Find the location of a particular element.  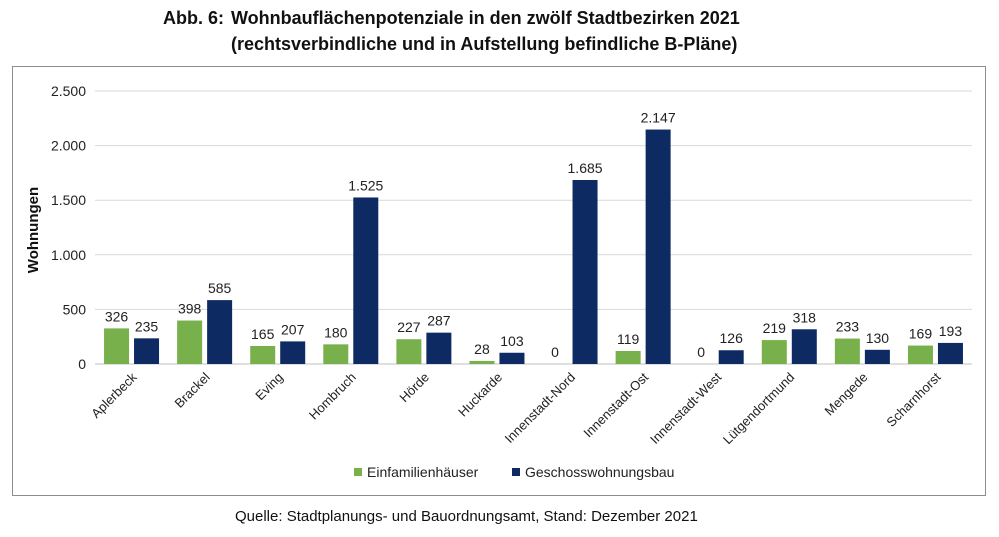

y-tick-label: 2.500 is located at coordinates (68, 91).